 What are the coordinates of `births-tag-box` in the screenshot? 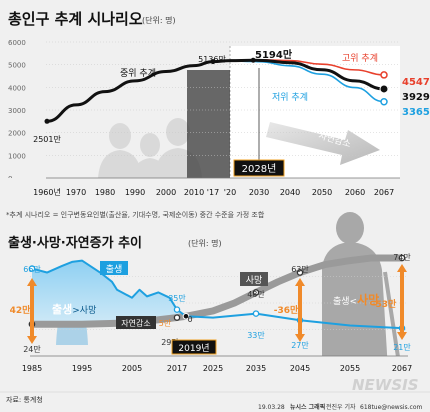 It's located at (114, 268).